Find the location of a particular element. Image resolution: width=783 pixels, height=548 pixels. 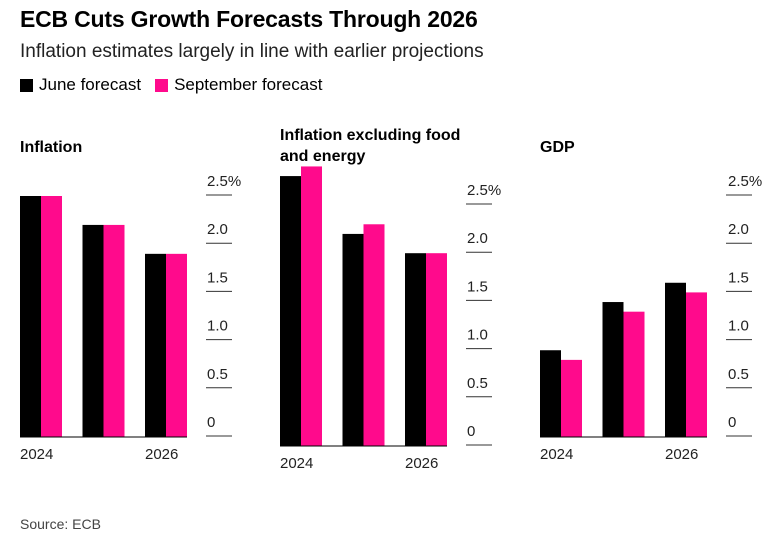

bar-1-2024-september is located at coordinates (311, 306).